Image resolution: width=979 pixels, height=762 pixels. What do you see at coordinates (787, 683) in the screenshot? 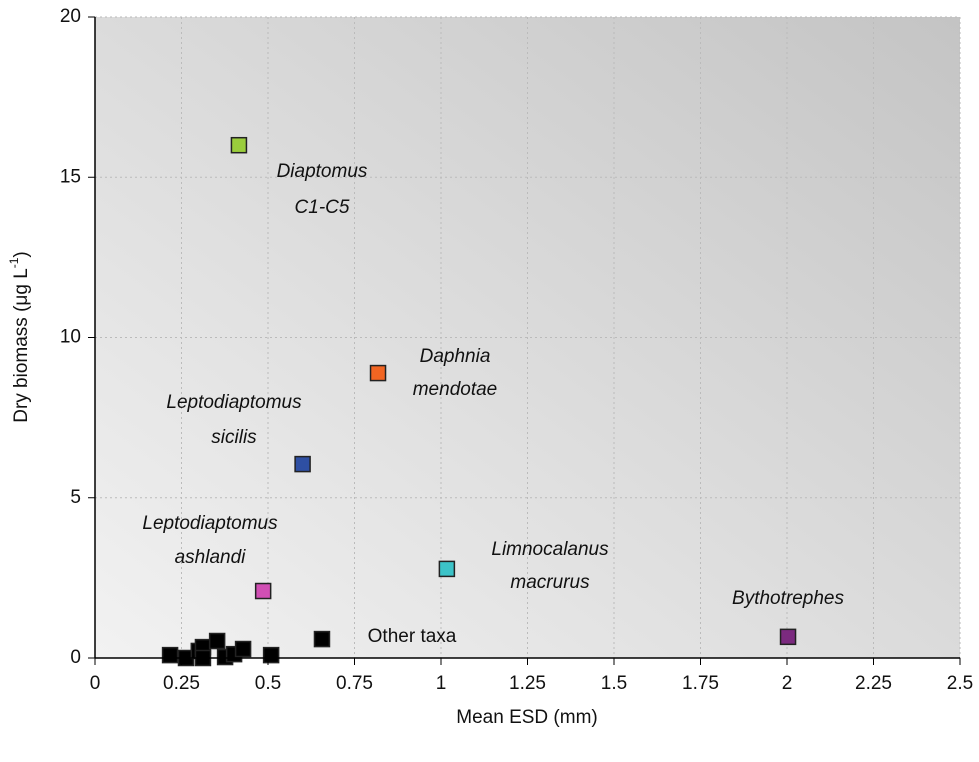
I see `x-tick-label: 2` at bounding box center [787, 683].